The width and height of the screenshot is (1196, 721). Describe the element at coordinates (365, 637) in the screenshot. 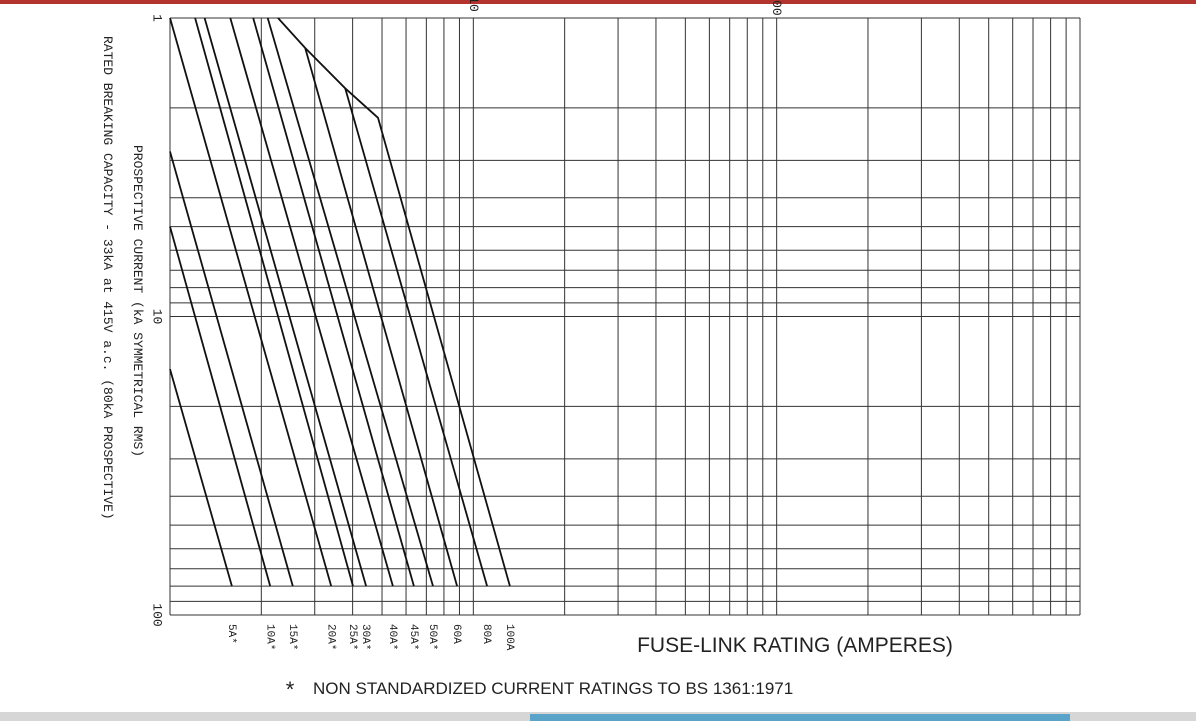

I see `fuse-label: 30A*` at that location.